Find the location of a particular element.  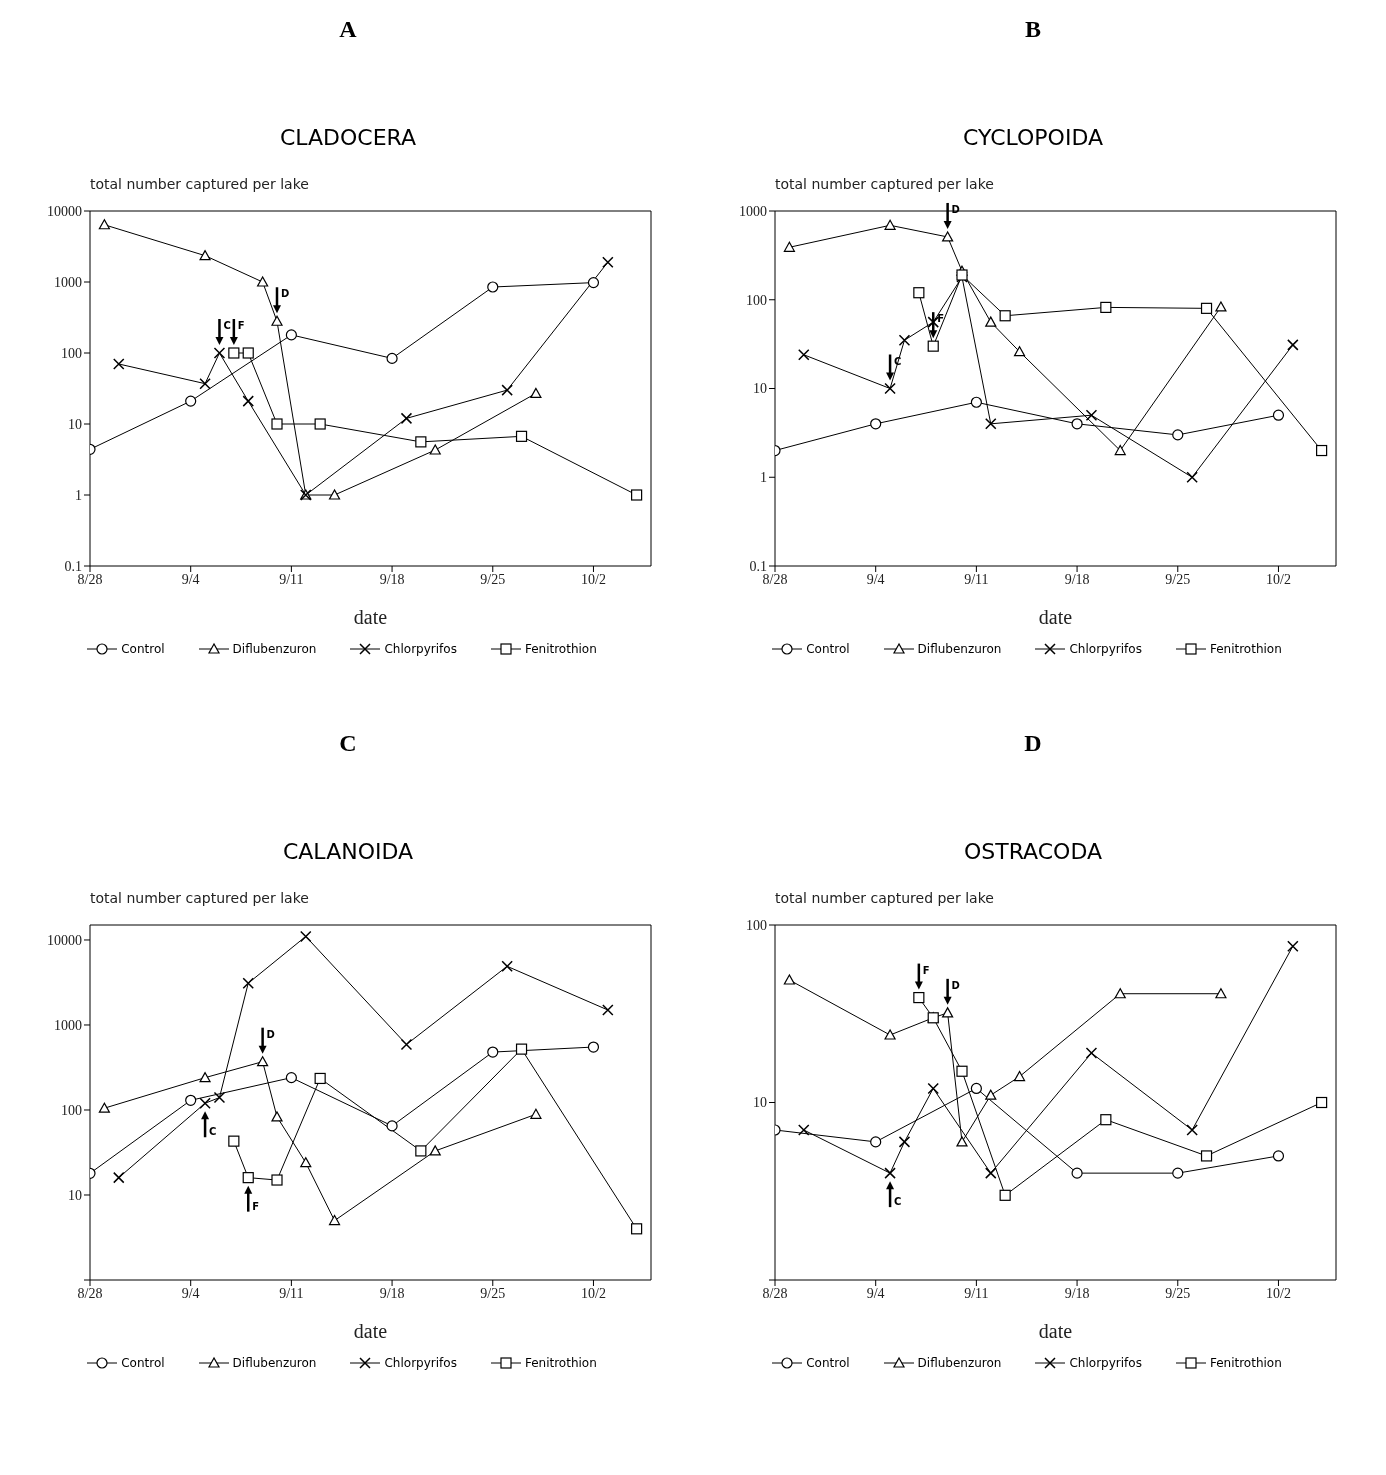

chart-title: D is located at coordinates (1033, 743).